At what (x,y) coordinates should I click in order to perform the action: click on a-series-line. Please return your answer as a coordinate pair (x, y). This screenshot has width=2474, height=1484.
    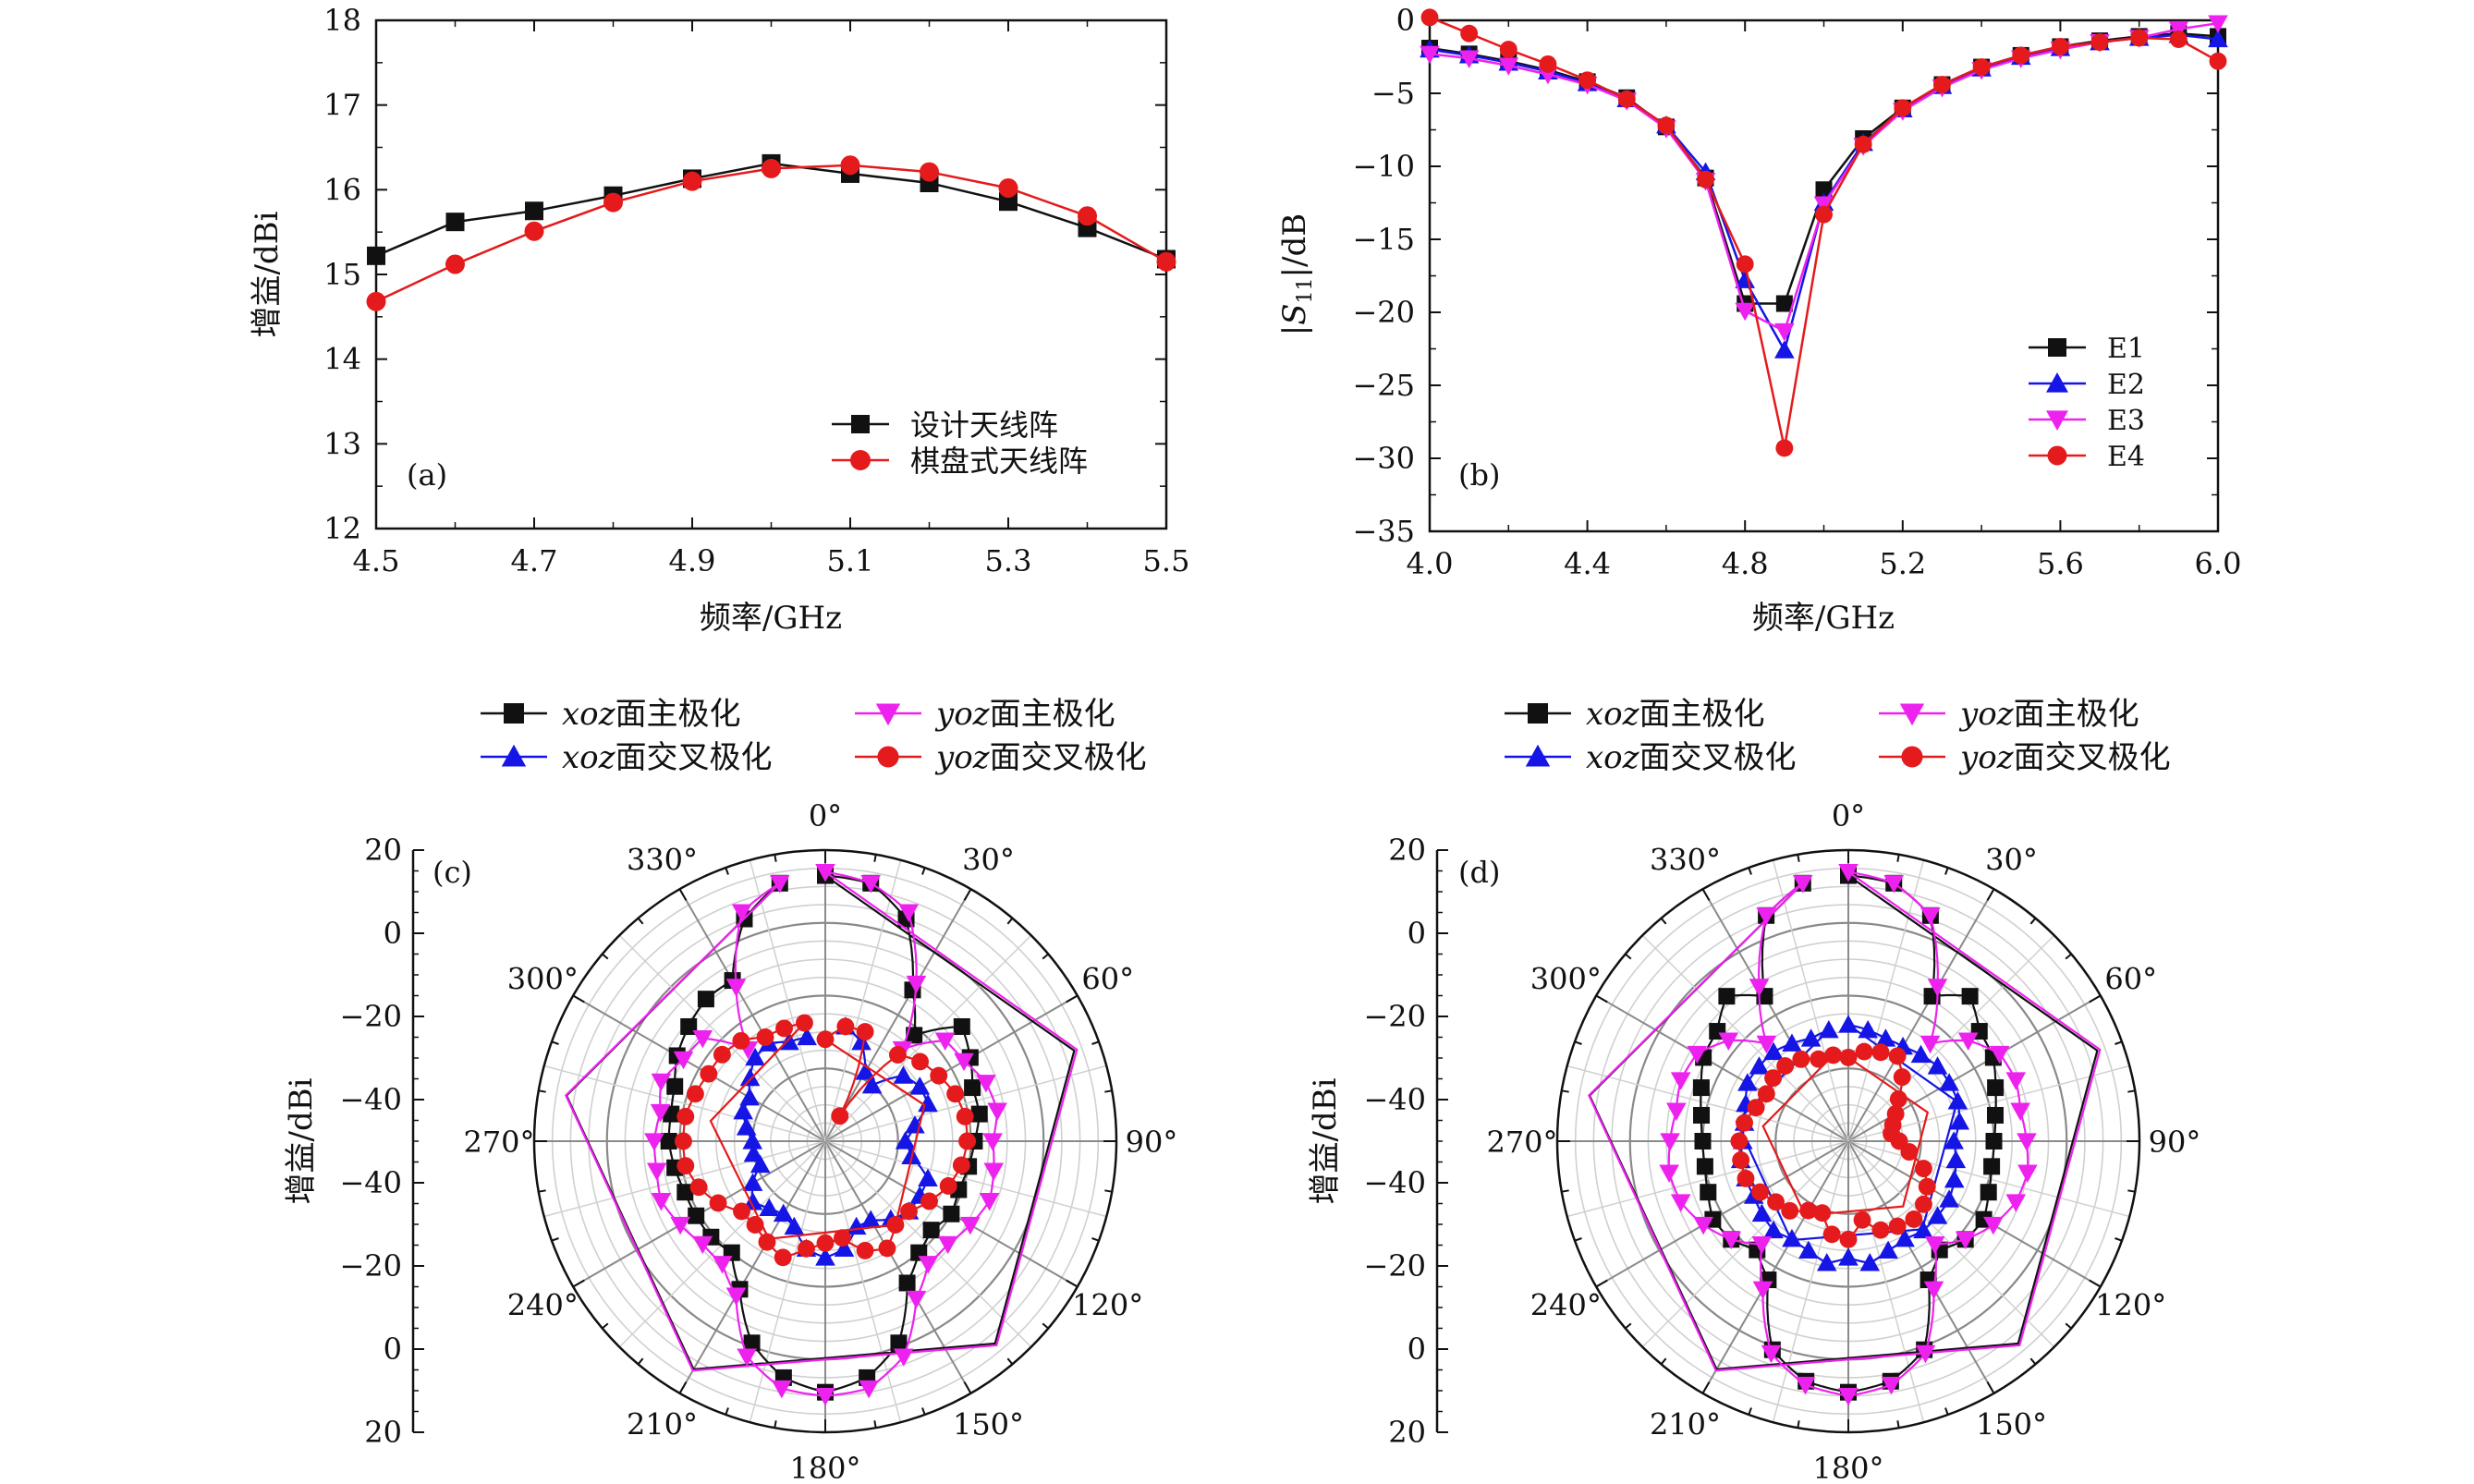
    Looking at the image, I should click on (771, 233).